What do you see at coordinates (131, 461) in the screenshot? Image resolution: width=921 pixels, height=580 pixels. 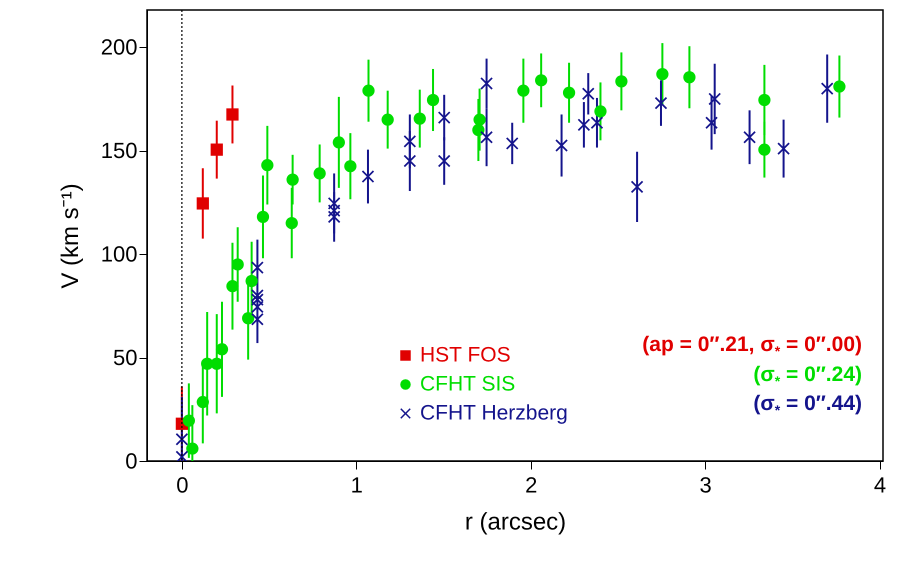 I see `y-tick-label: 0` at bounding box center [131, 461].